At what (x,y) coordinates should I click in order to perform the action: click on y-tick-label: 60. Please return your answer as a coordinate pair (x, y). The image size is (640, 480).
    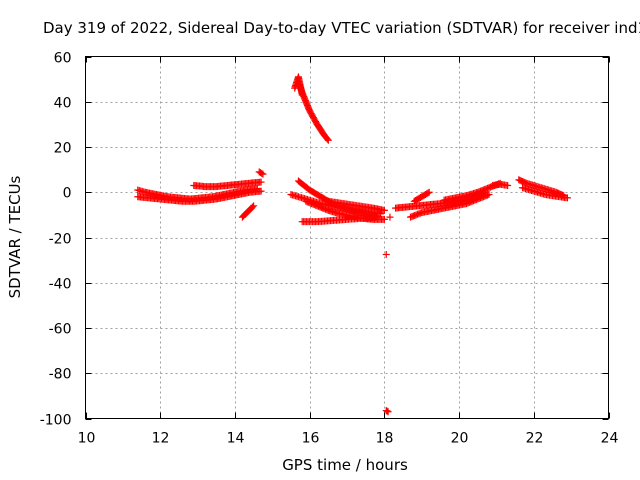
    Looking at the image, I should click on (63, 59).